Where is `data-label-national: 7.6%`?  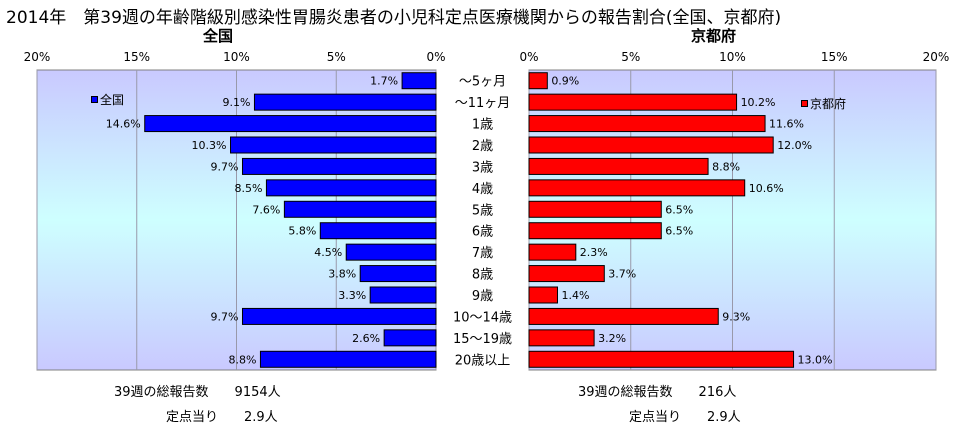
data-label-national: 7.6% is located at coordinates (266, 209).